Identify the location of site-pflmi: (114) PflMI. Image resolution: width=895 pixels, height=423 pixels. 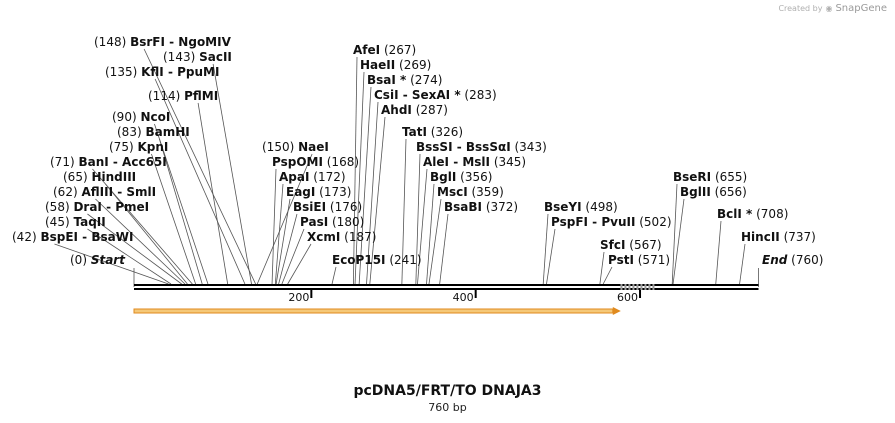
(183, 96).